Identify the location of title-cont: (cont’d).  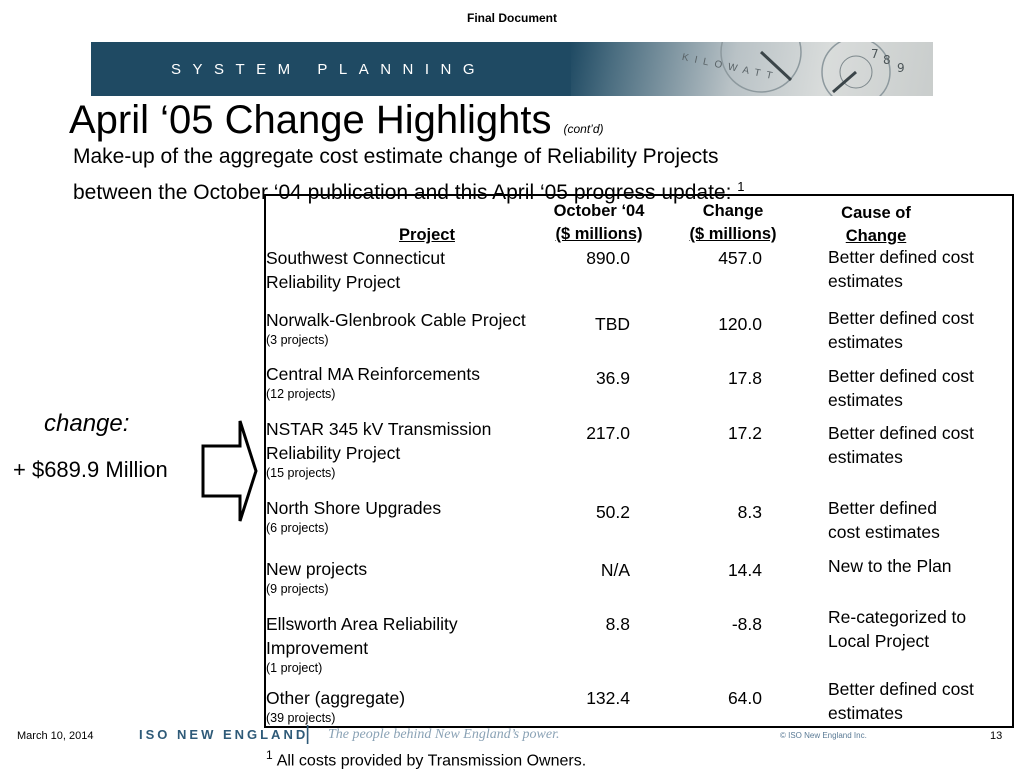
(583, 129).